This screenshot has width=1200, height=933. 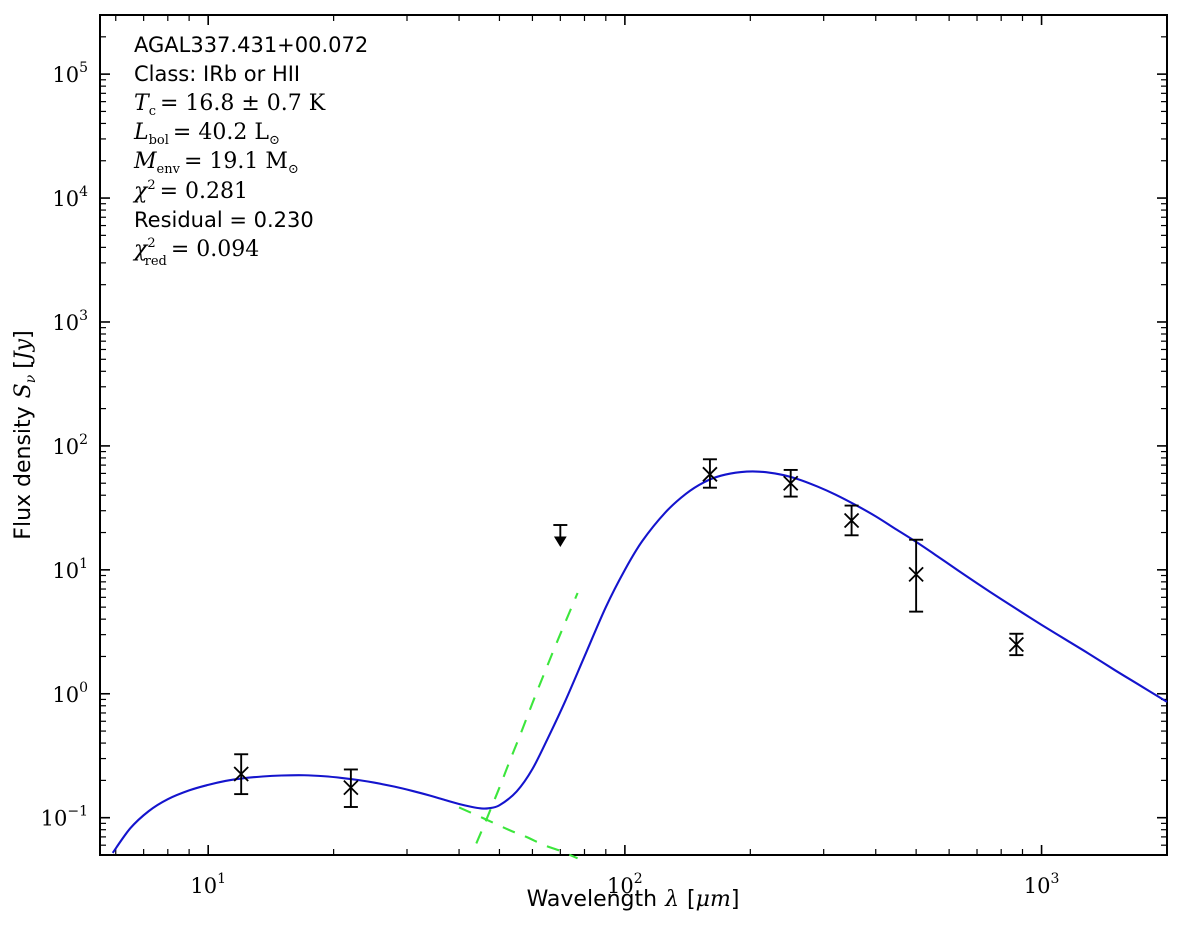 What do you see at coordinates (70, 445) in the screenshot?
I see `y-tick-label-3: 10²` at bounding box center [70, 445].